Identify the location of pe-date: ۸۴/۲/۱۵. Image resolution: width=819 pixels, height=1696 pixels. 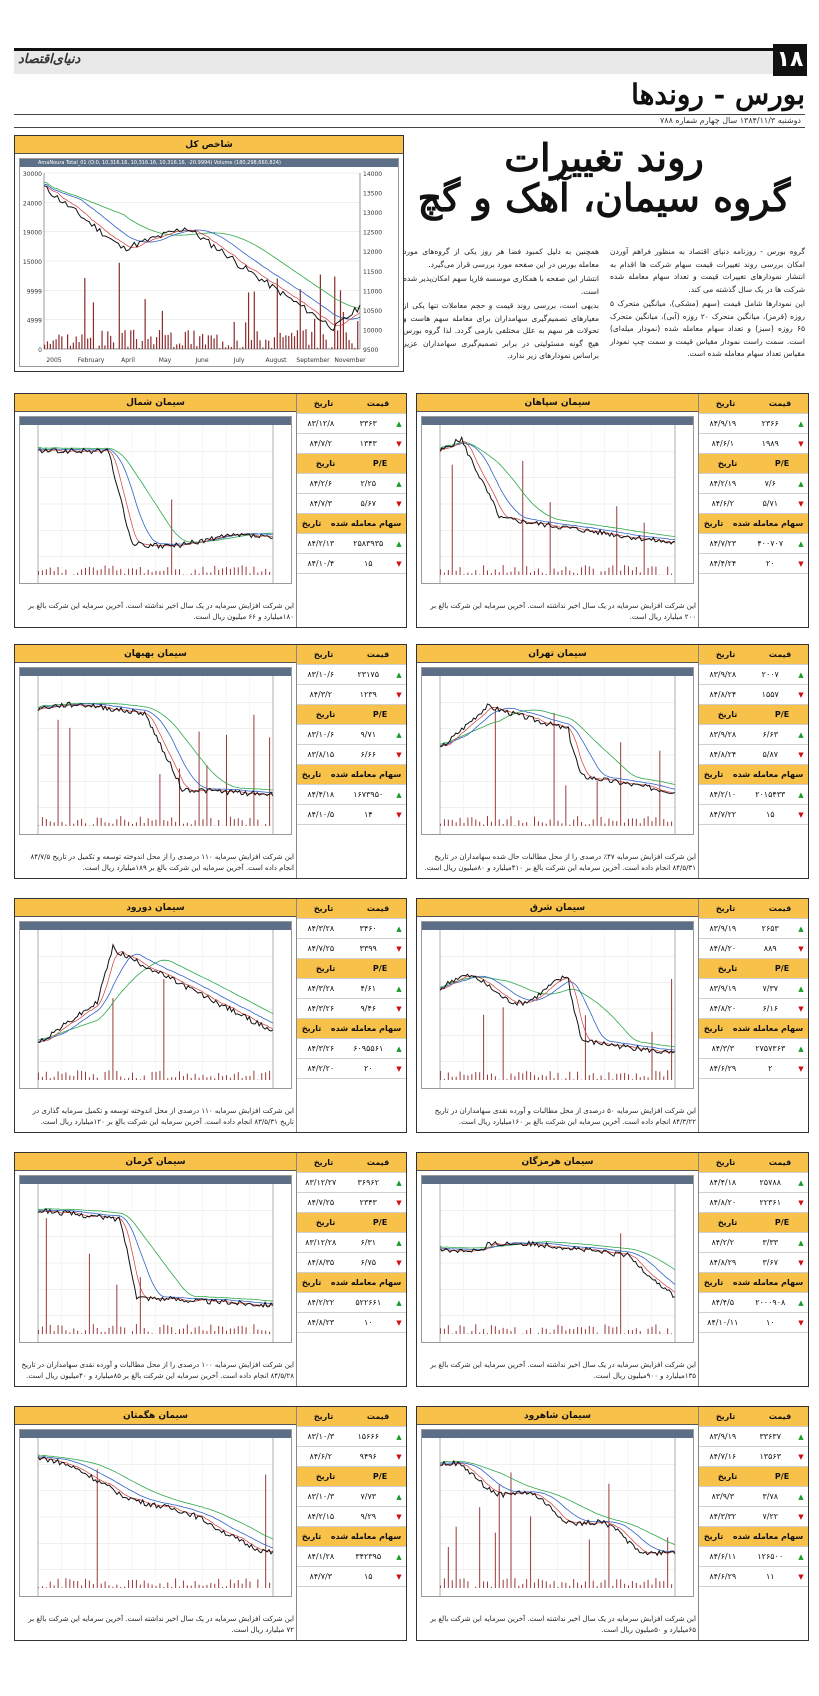
(321, 1516).